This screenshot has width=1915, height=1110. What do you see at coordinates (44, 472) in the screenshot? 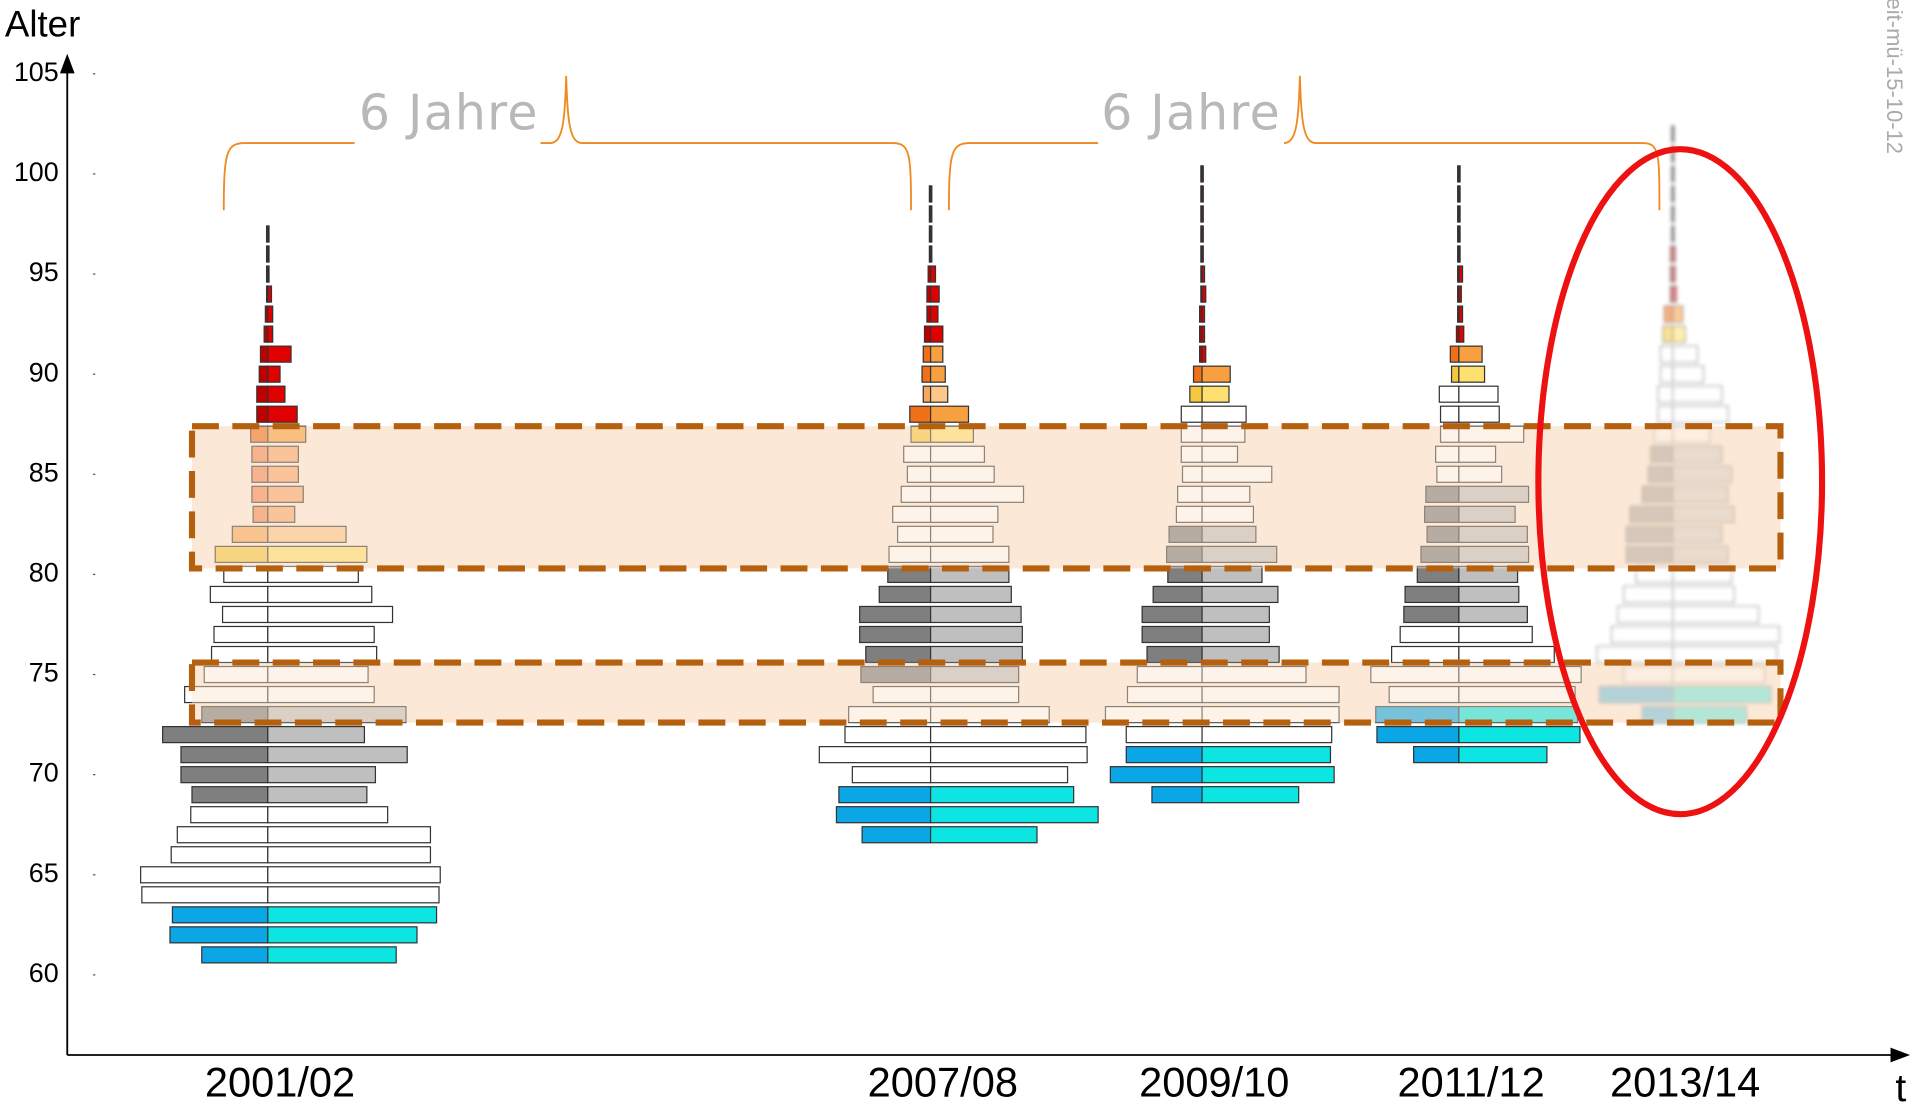
I see `y-tick-label: 85` at bounding box center [44, 472].